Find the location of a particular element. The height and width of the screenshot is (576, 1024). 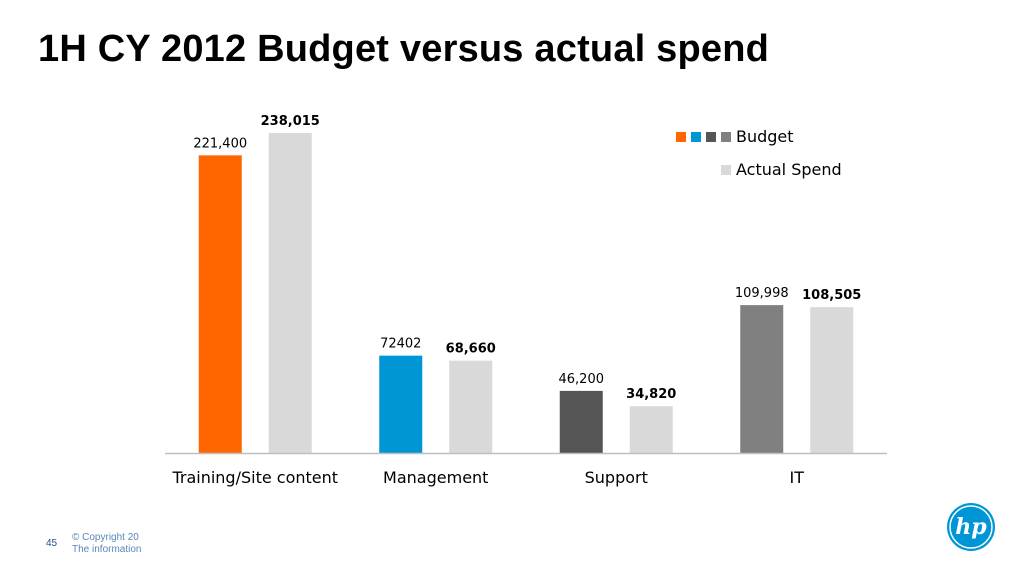

data-label-actual-4: 108,505 is located at coordinates (831, 295).